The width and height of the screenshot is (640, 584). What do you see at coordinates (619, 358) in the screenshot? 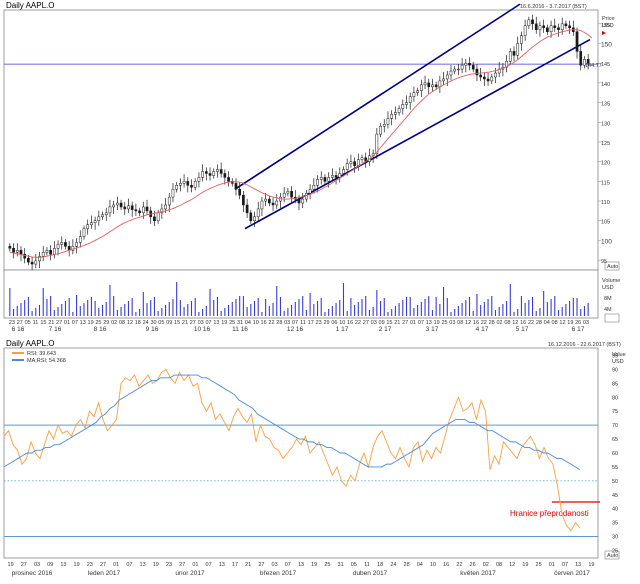
I see `rsi-value-label: Value USD` at bounding box center [619, 358].